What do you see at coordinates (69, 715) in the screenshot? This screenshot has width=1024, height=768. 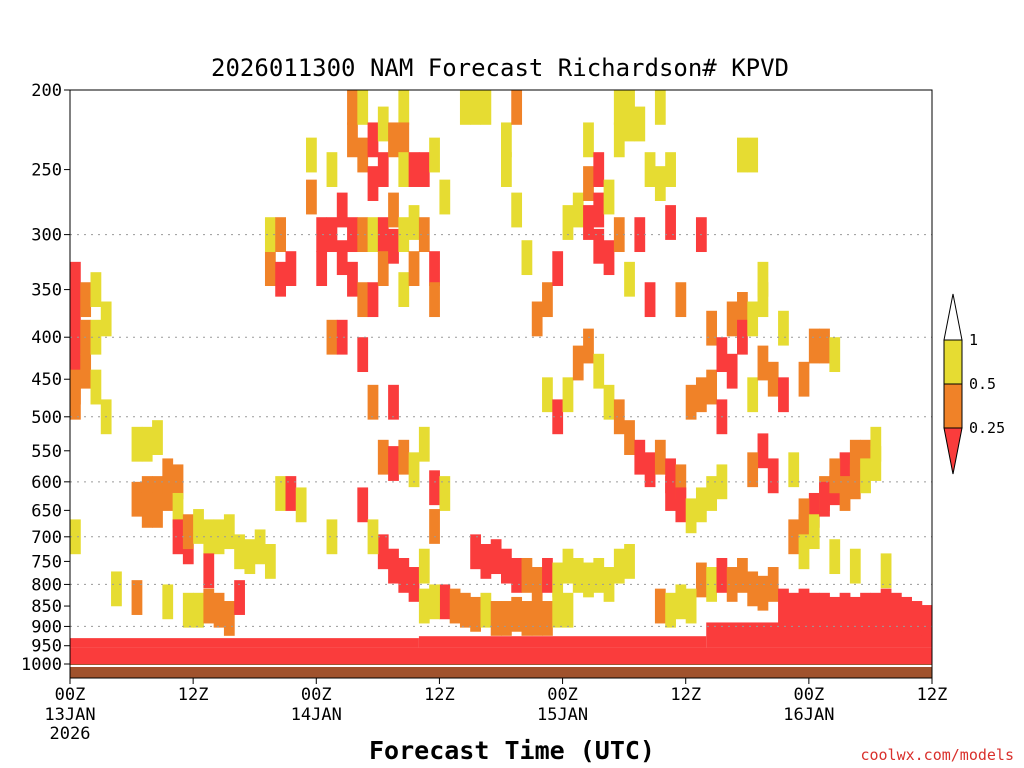 I see `x-tick-sublabel-0-0: 13JAN` at bounding box center [69, 715].